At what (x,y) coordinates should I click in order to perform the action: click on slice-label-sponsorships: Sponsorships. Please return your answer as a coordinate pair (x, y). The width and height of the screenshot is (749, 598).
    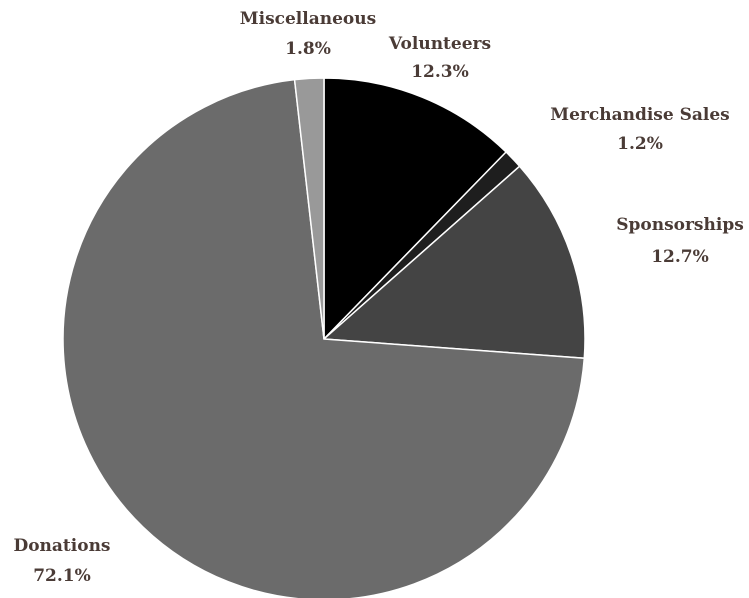
    Looking at the image, I should click on (680, 225).